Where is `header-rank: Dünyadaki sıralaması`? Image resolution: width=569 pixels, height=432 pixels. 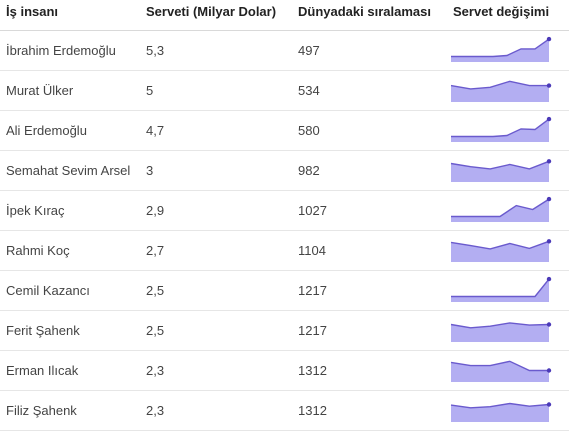
header-rank: Dünyadaki sıralaması is located at coordinates (369, 15).